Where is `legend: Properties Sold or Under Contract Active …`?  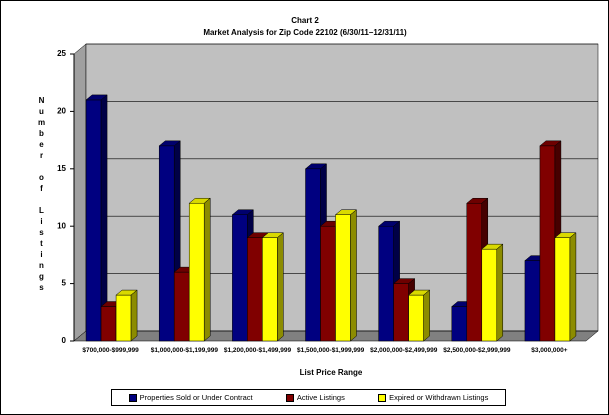 legend: Properties Sold or Under Contract Active … is located at coordinates (308, 397).